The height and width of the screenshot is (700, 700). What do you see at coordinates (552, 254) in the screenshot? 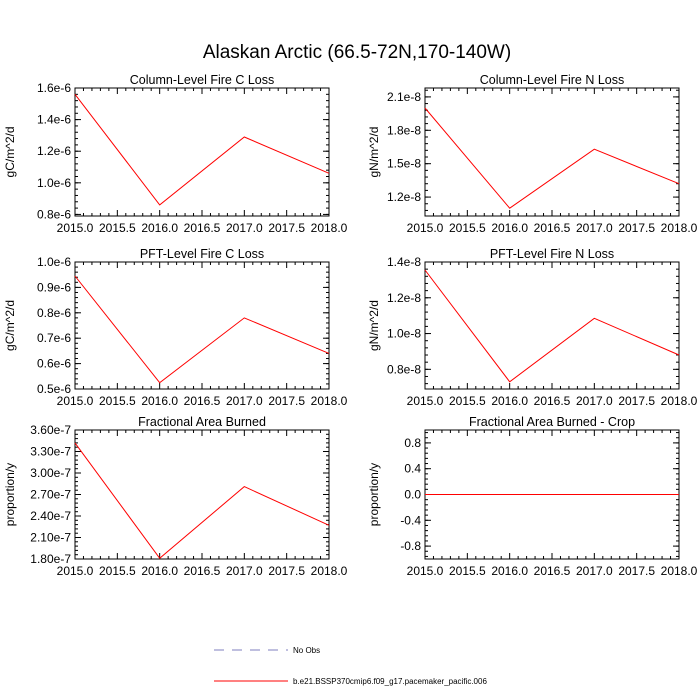
I see `panel-title: PFT-Level Fire N Loss` at bounding box center [552, 254].